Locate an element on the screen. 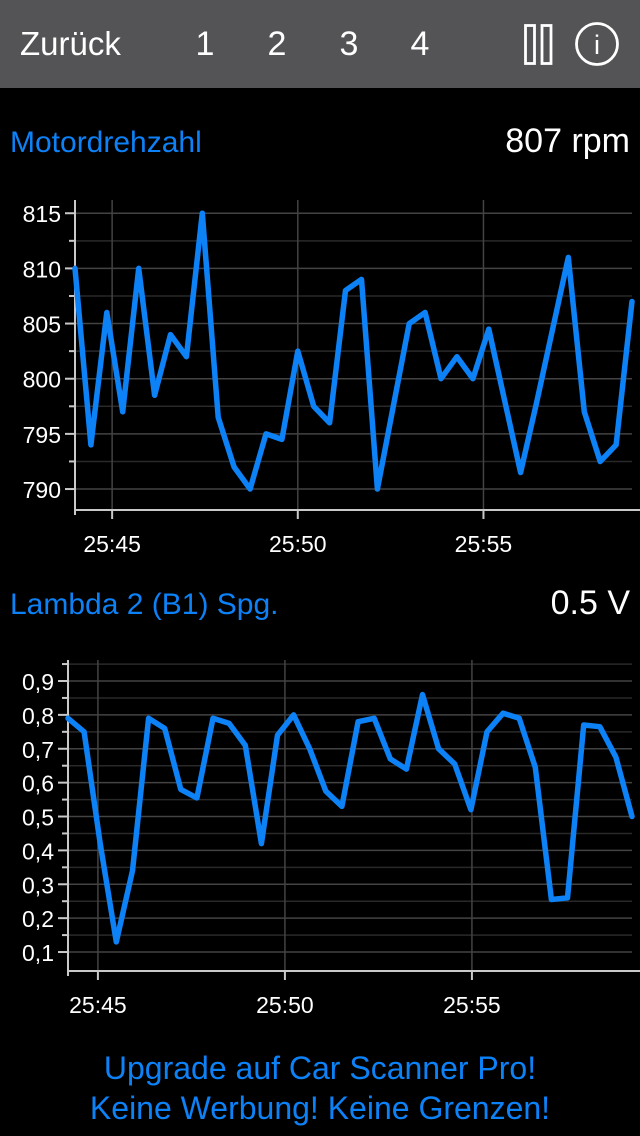 The image size is (640, 1136). y-tick-label: 0,4 is located at coordinates (38, 851).